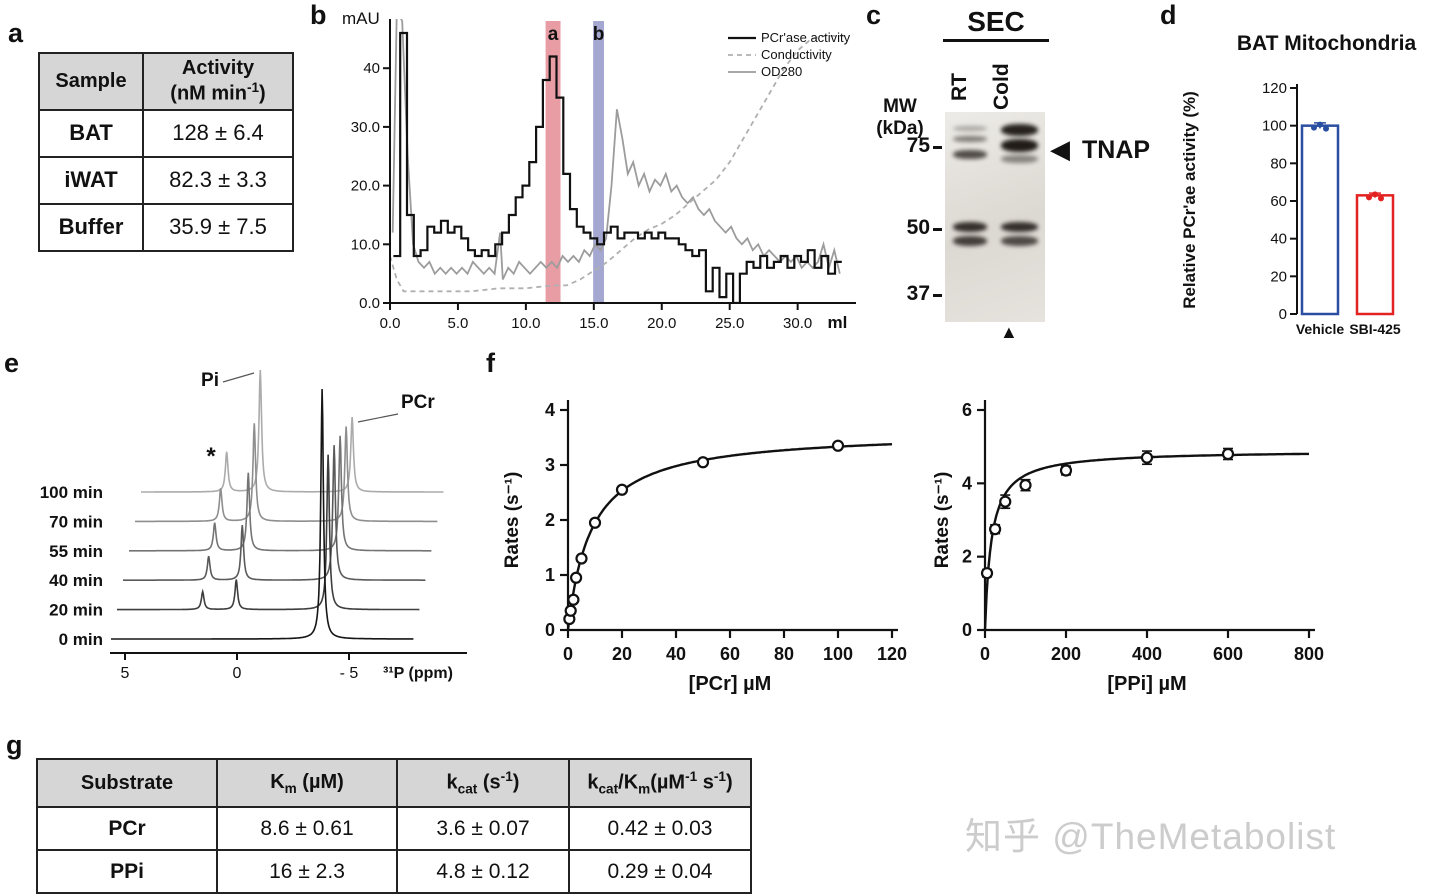 The image size is (1440, 896). Describe the element at coordinates (166, 180) in the screenshot. I see `table-row: iWAT 82.3 ± 3.3` at that location.